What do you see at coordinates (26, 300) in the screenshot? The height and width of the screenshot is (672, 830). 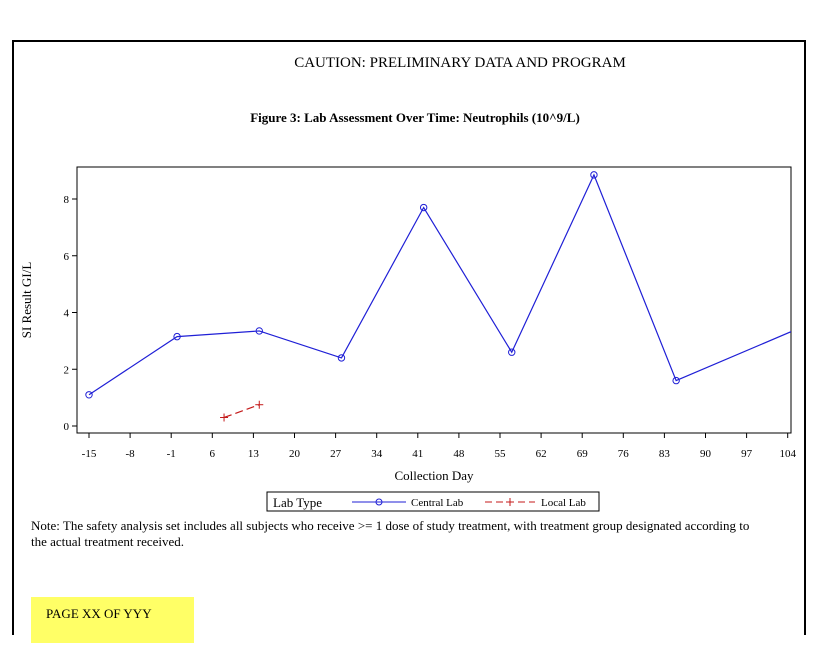 I see `y-axis-label: SI Result GI/L` at bounding box center [26, 300].